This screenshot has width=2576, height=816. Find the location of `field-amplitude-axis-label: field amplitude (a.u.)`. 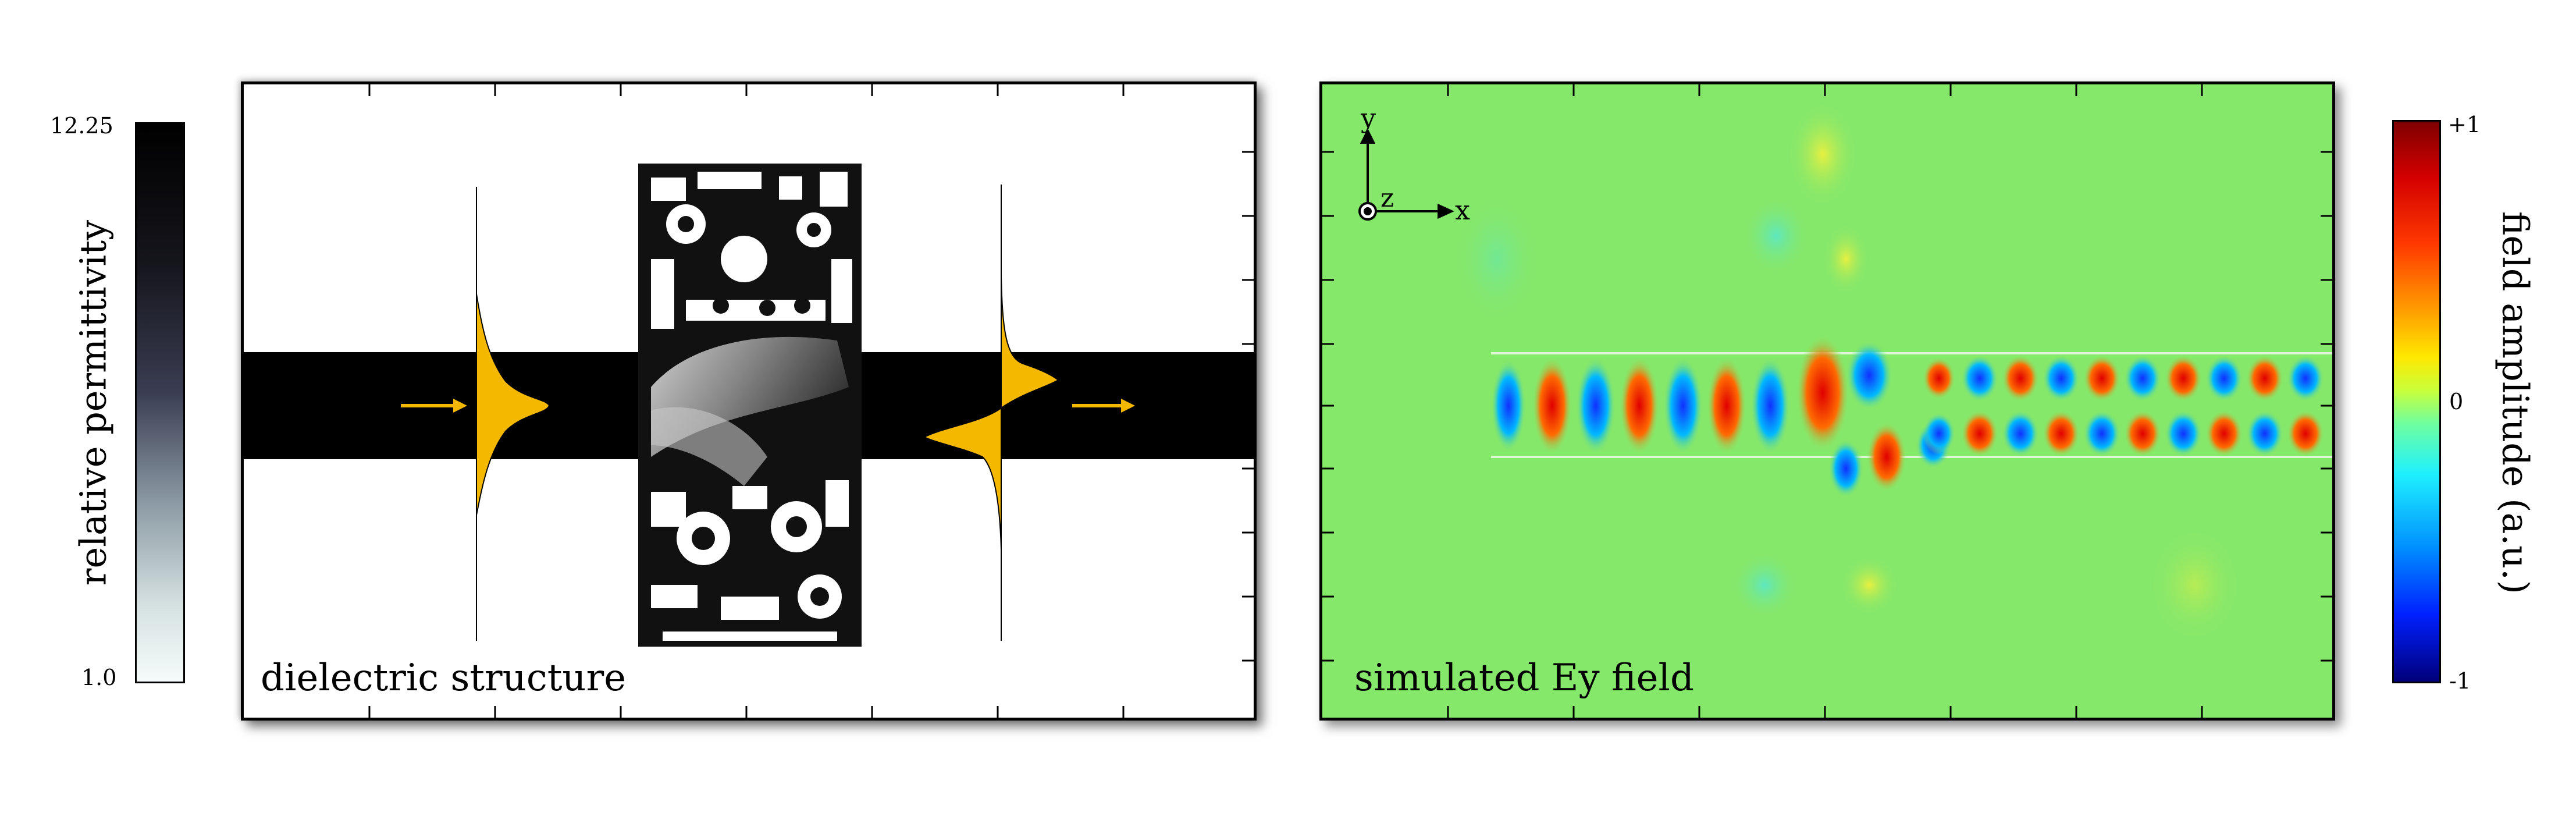

field-amplitude-axis-label: field amplitude (a.u.) is located at coordinates (2516, 403).